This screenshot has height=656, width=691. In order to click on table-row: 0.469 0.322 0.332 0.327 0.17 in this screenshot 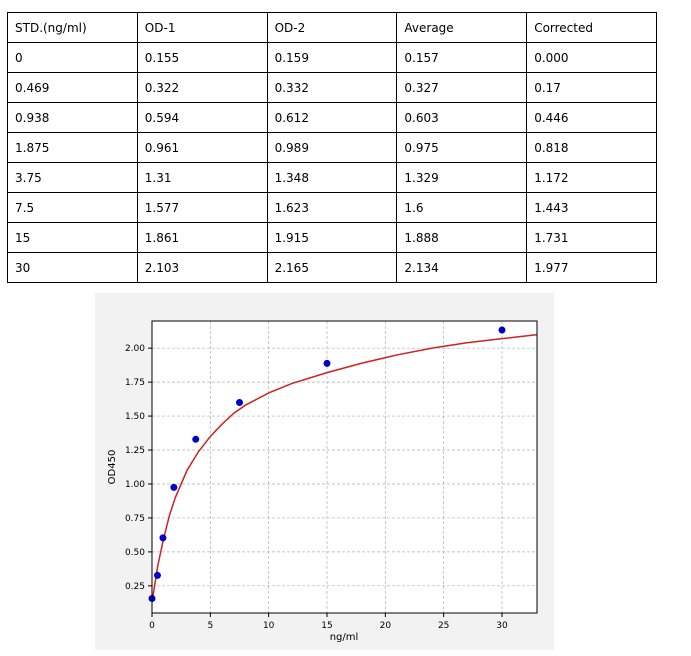, I will do `click(332, 87)`.